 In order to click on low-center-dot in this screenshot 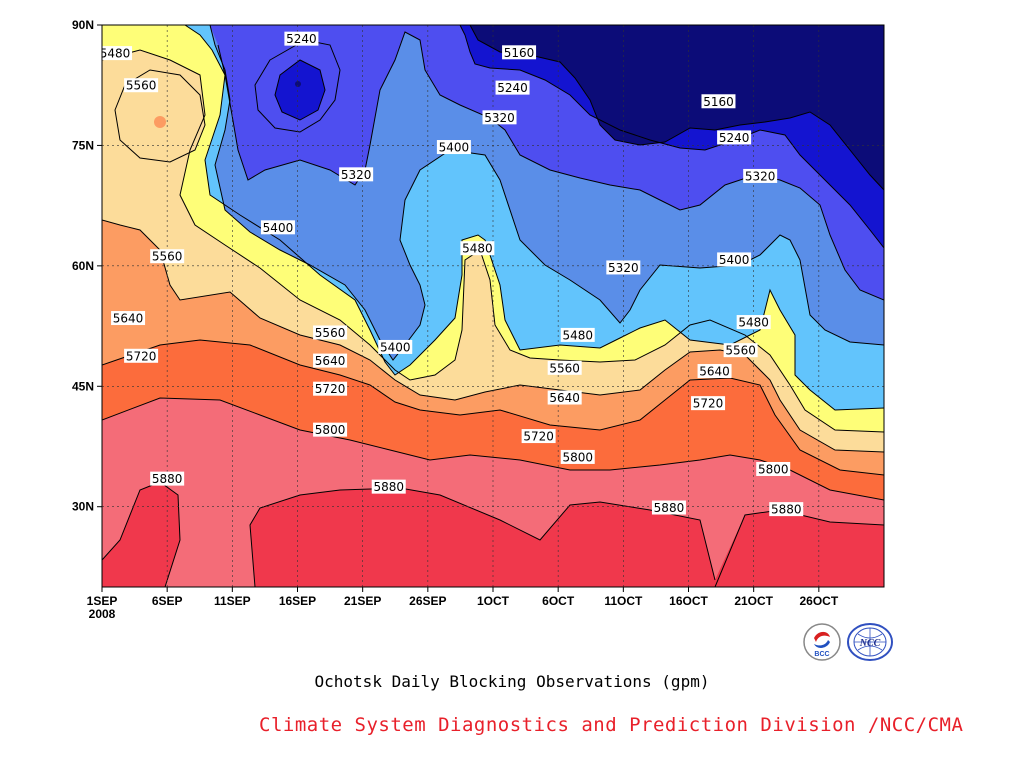, I will do `click(298, 84)`.